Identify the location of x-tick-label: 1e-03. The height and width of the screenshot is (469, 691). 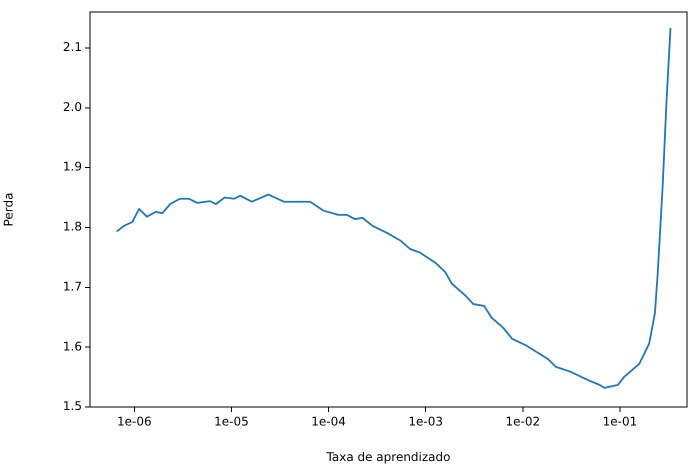
(425, 421).